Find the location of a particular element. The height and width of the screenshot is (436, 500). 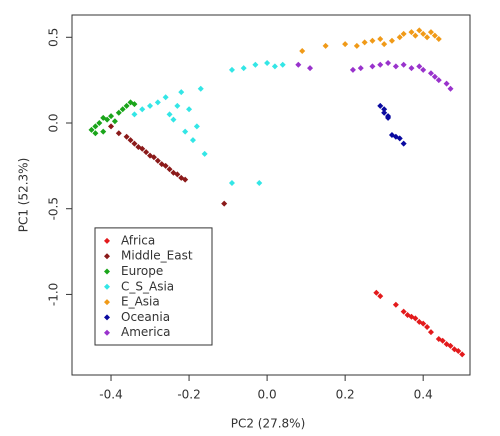

legend-label: E_Asia is located at coordinates (140, 302).